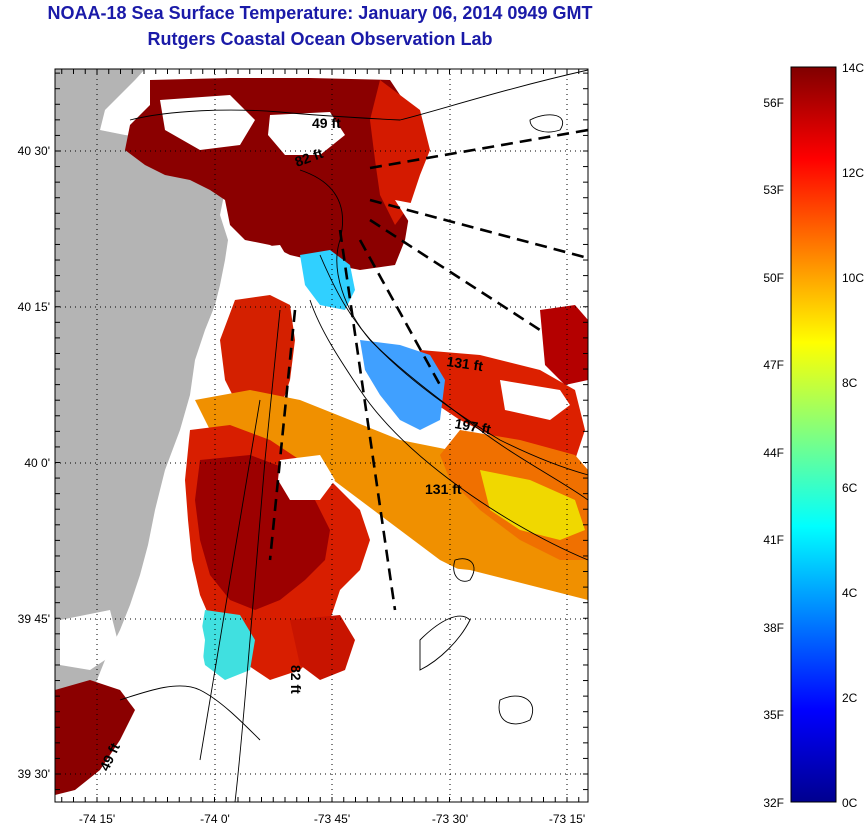 The image size is (864, 832). Describe the element at coordinates (773, 278) in the screenshot. I see `colorbar-label-50f: 50F` at that location.